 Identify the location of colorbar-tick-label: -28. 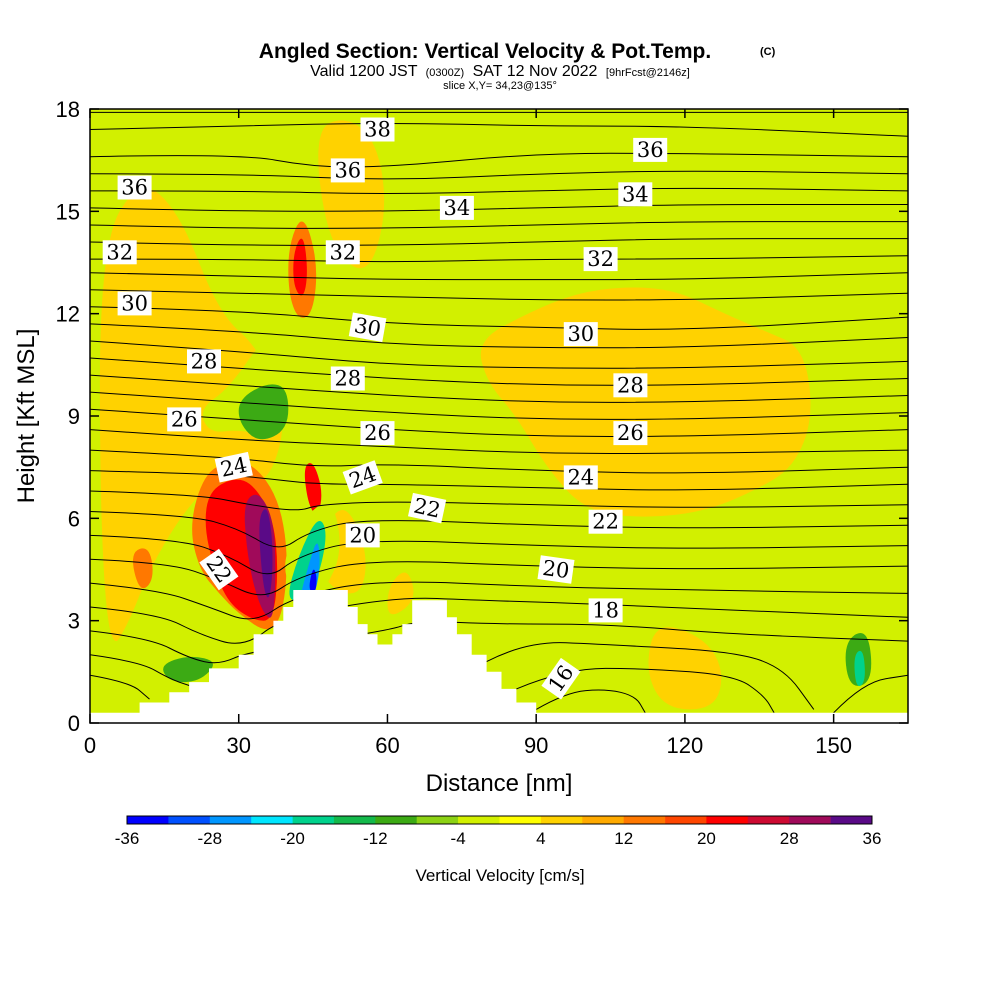
(210, 838).